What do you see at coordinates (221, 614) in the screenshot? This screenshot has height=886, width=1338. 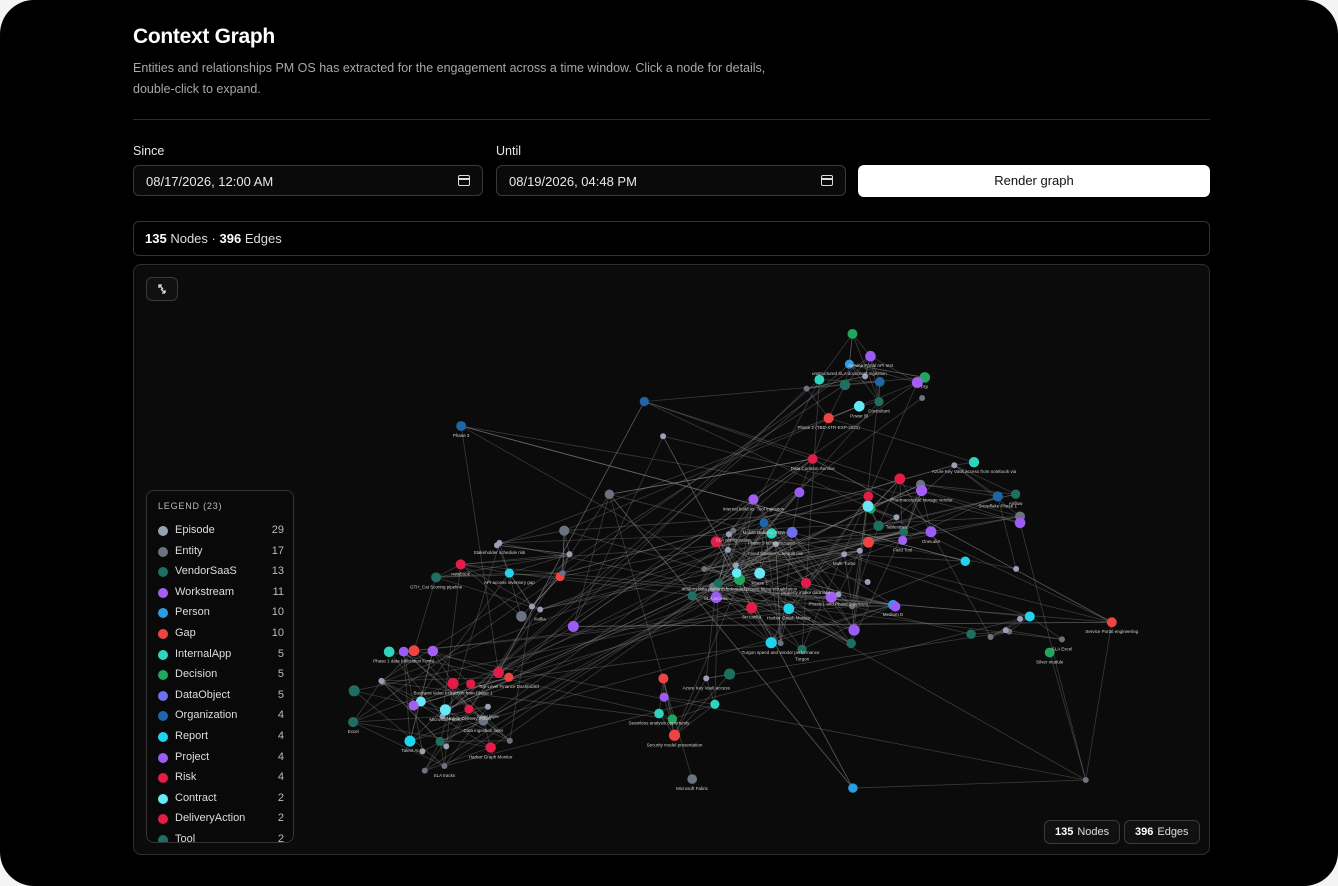 I see `legend-item: Person 10` at bounding box center [221, 614].